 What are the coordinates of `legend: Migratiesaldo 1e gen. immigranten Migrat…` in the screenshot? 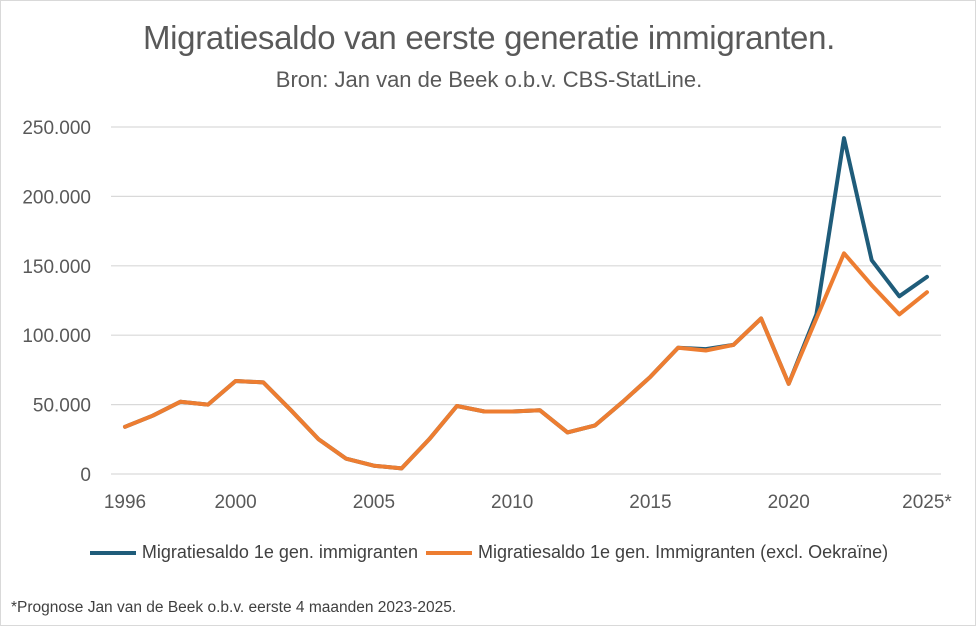 It's located at (488, 552).